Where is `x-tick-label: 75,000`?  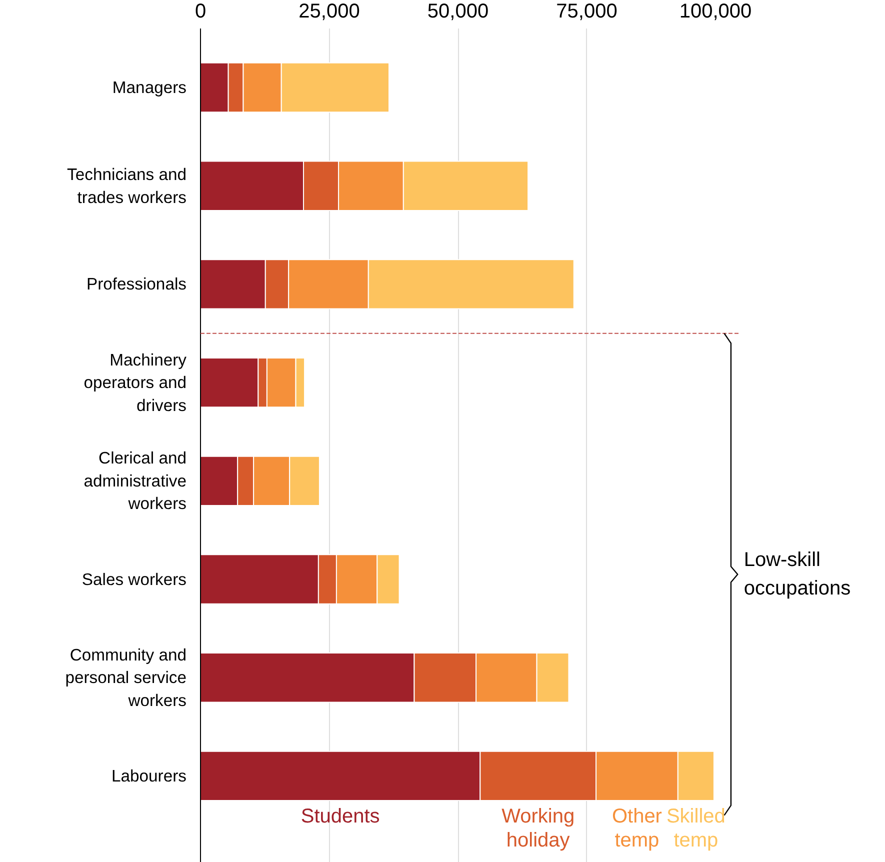 x-tick-label: 75,000 is located at coordinates (587, 11).